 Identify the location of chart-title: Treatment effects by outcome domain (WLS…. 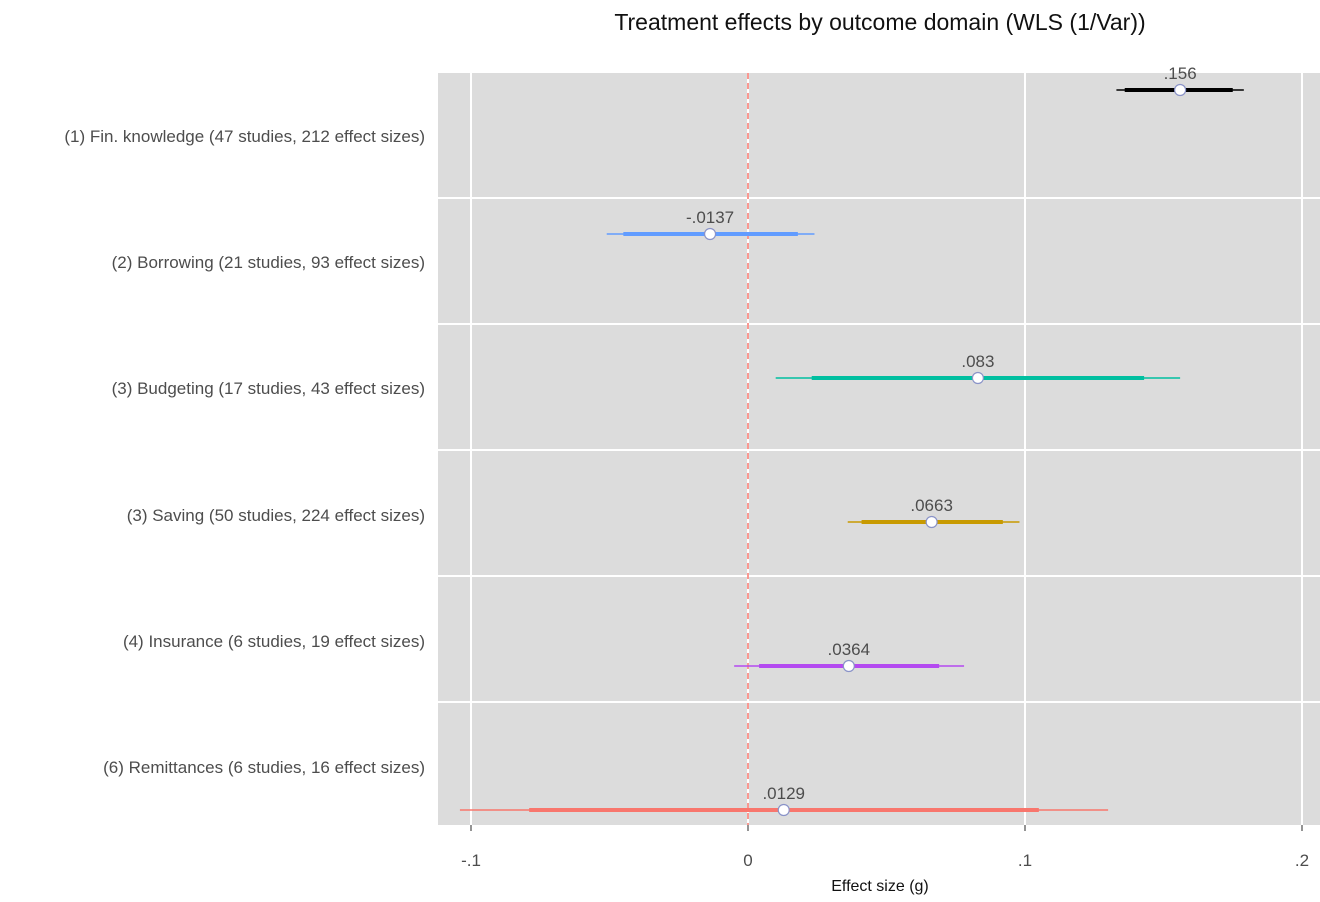
(879, 22).